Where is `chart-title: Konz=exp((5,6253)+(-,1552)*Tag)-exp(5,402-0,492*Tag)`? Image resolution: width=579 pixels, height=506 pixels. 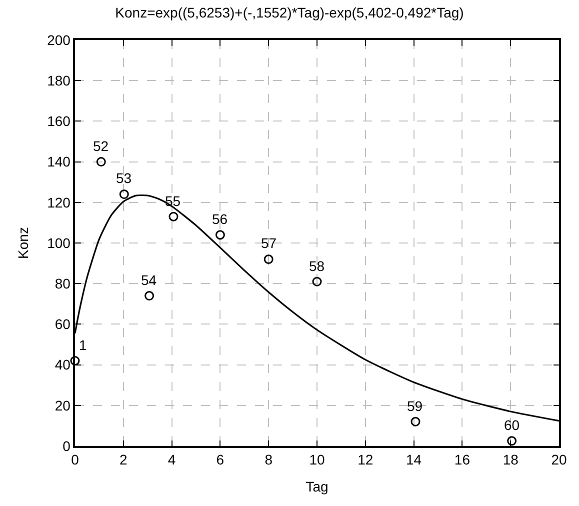
chart-title: Konz=exp((5,6253)+(-,1552)*Tag)-exp(5,402-0,492*Tag) is located at coordinates (289, 12).